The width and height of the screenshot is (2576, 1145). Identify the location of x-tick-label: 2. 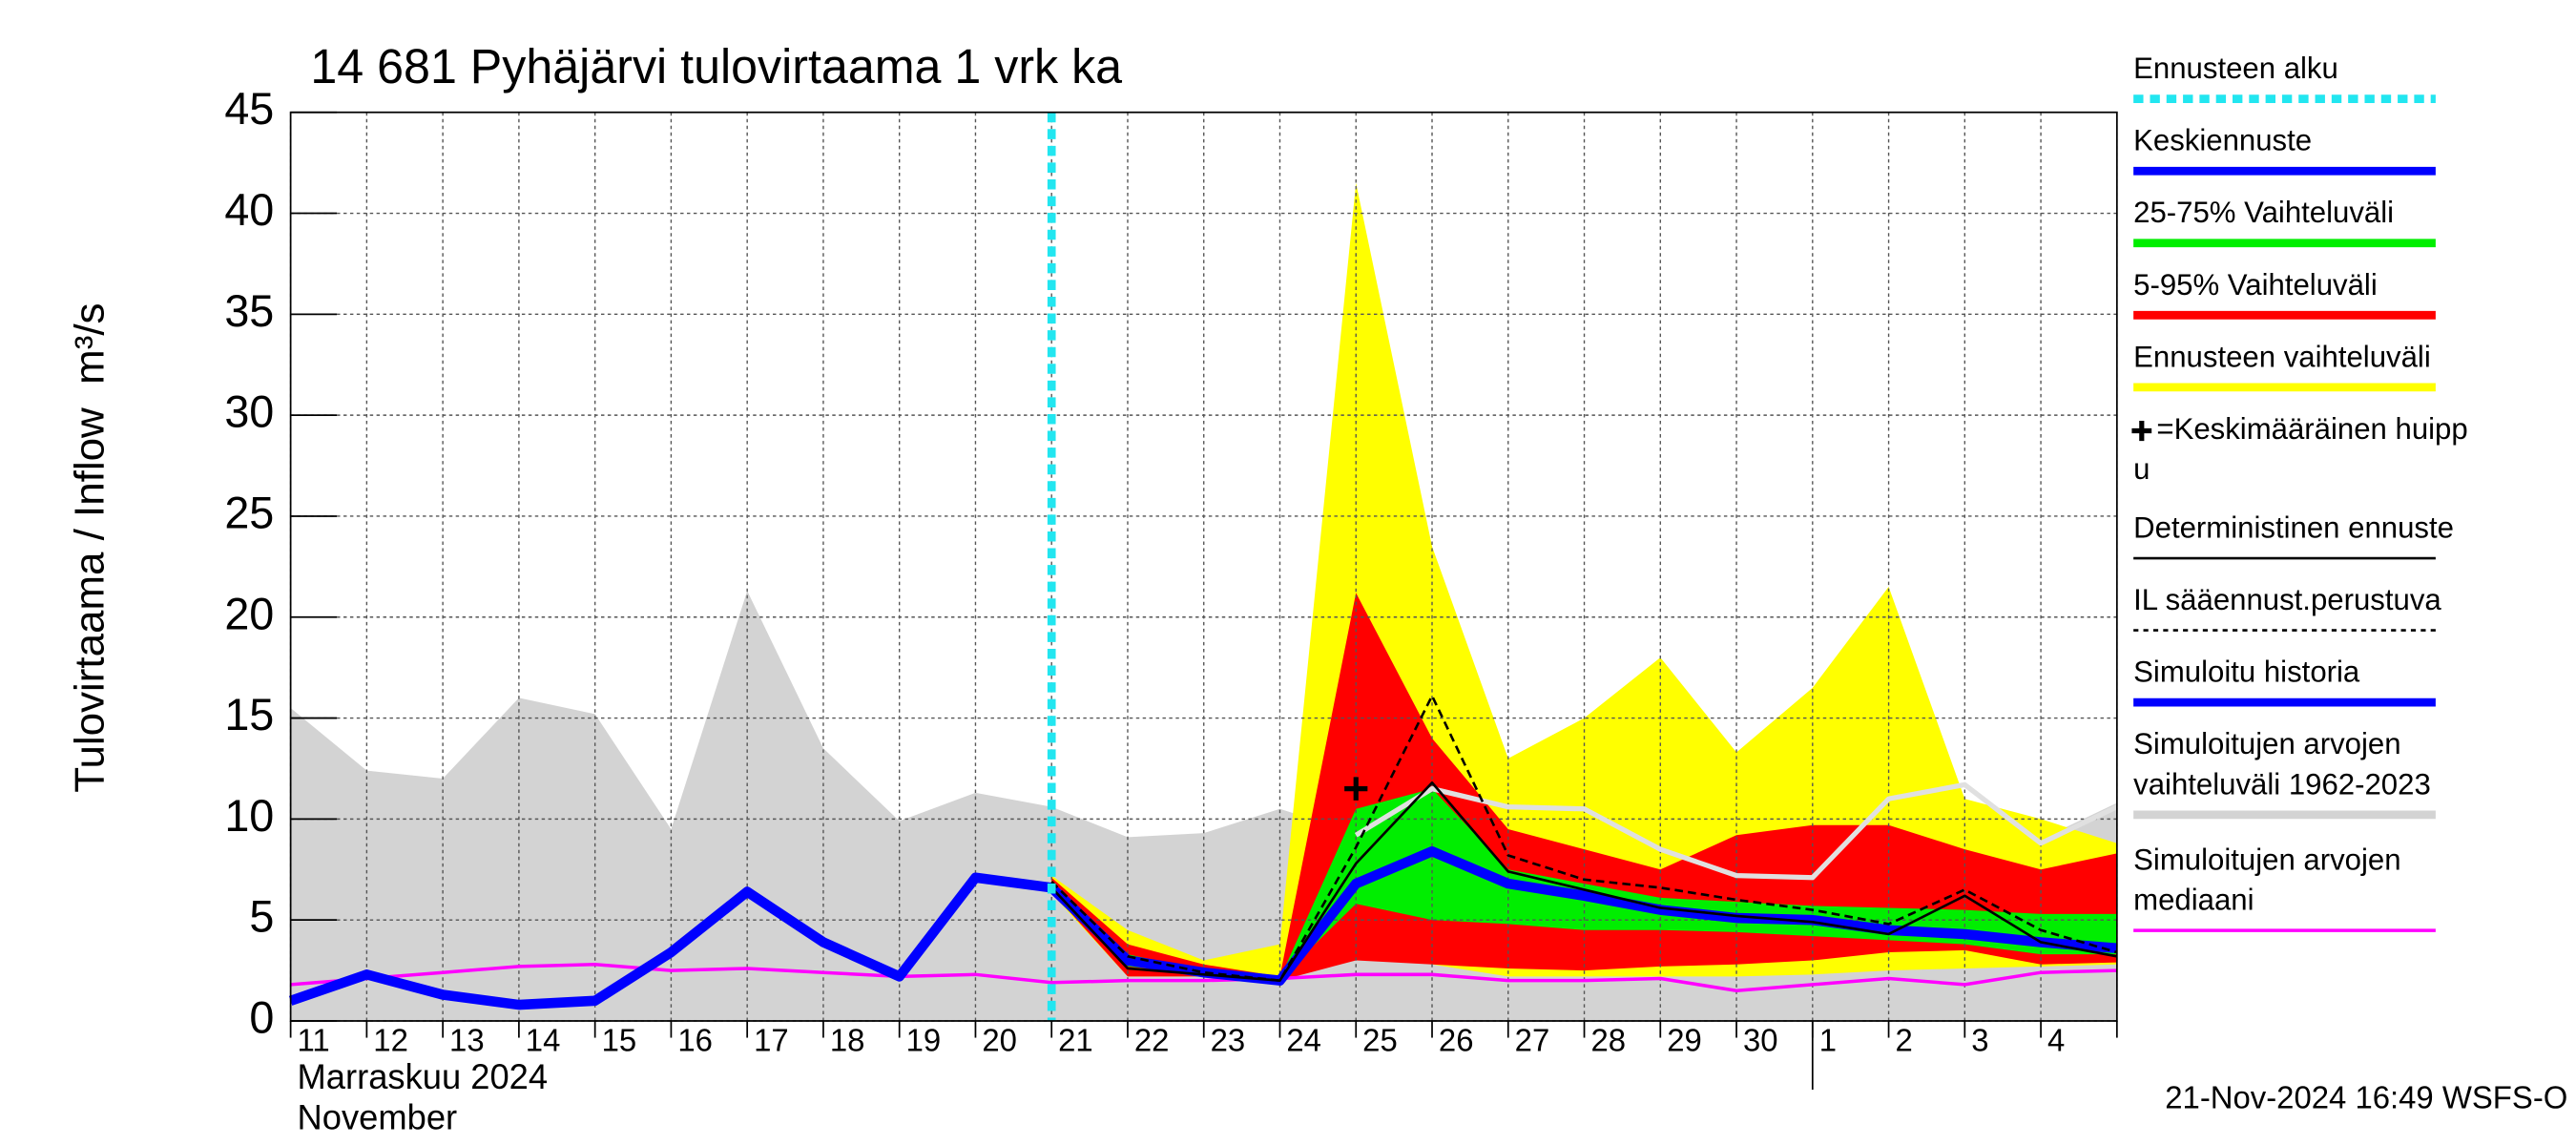
(1903, 1040).